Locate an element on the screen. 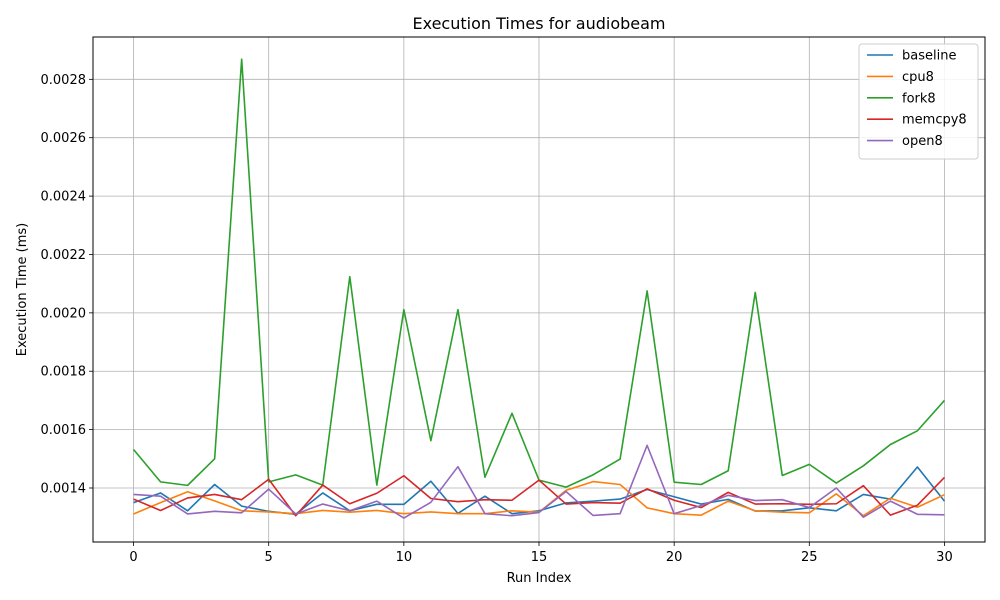 The width and height of the screenshot is (1000, 600). y-tick-label: 0.0024 is located at coordinates (64, 197).